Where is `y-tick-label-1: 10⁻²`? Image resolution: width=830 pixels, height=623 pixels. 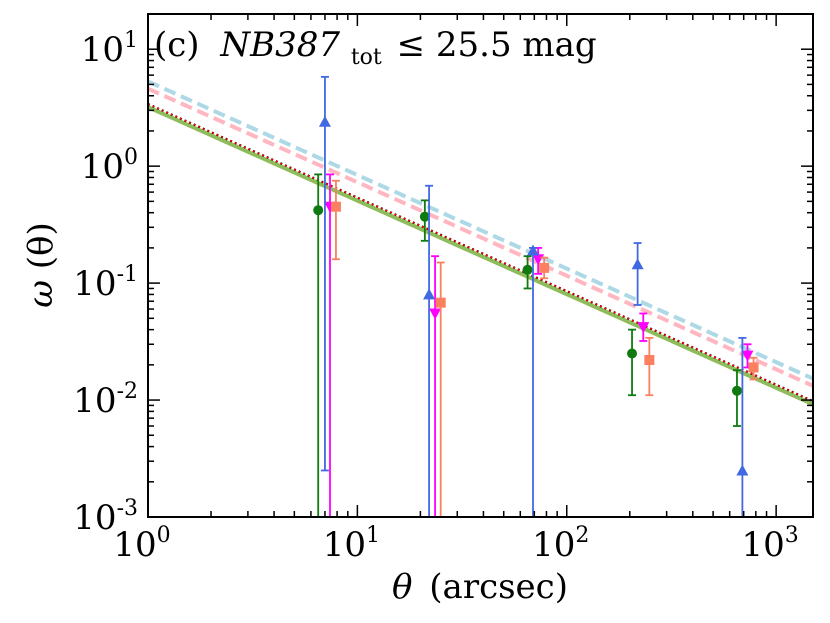 y-tick-label-1: 10⁻² is located at coordinates (105, 400).